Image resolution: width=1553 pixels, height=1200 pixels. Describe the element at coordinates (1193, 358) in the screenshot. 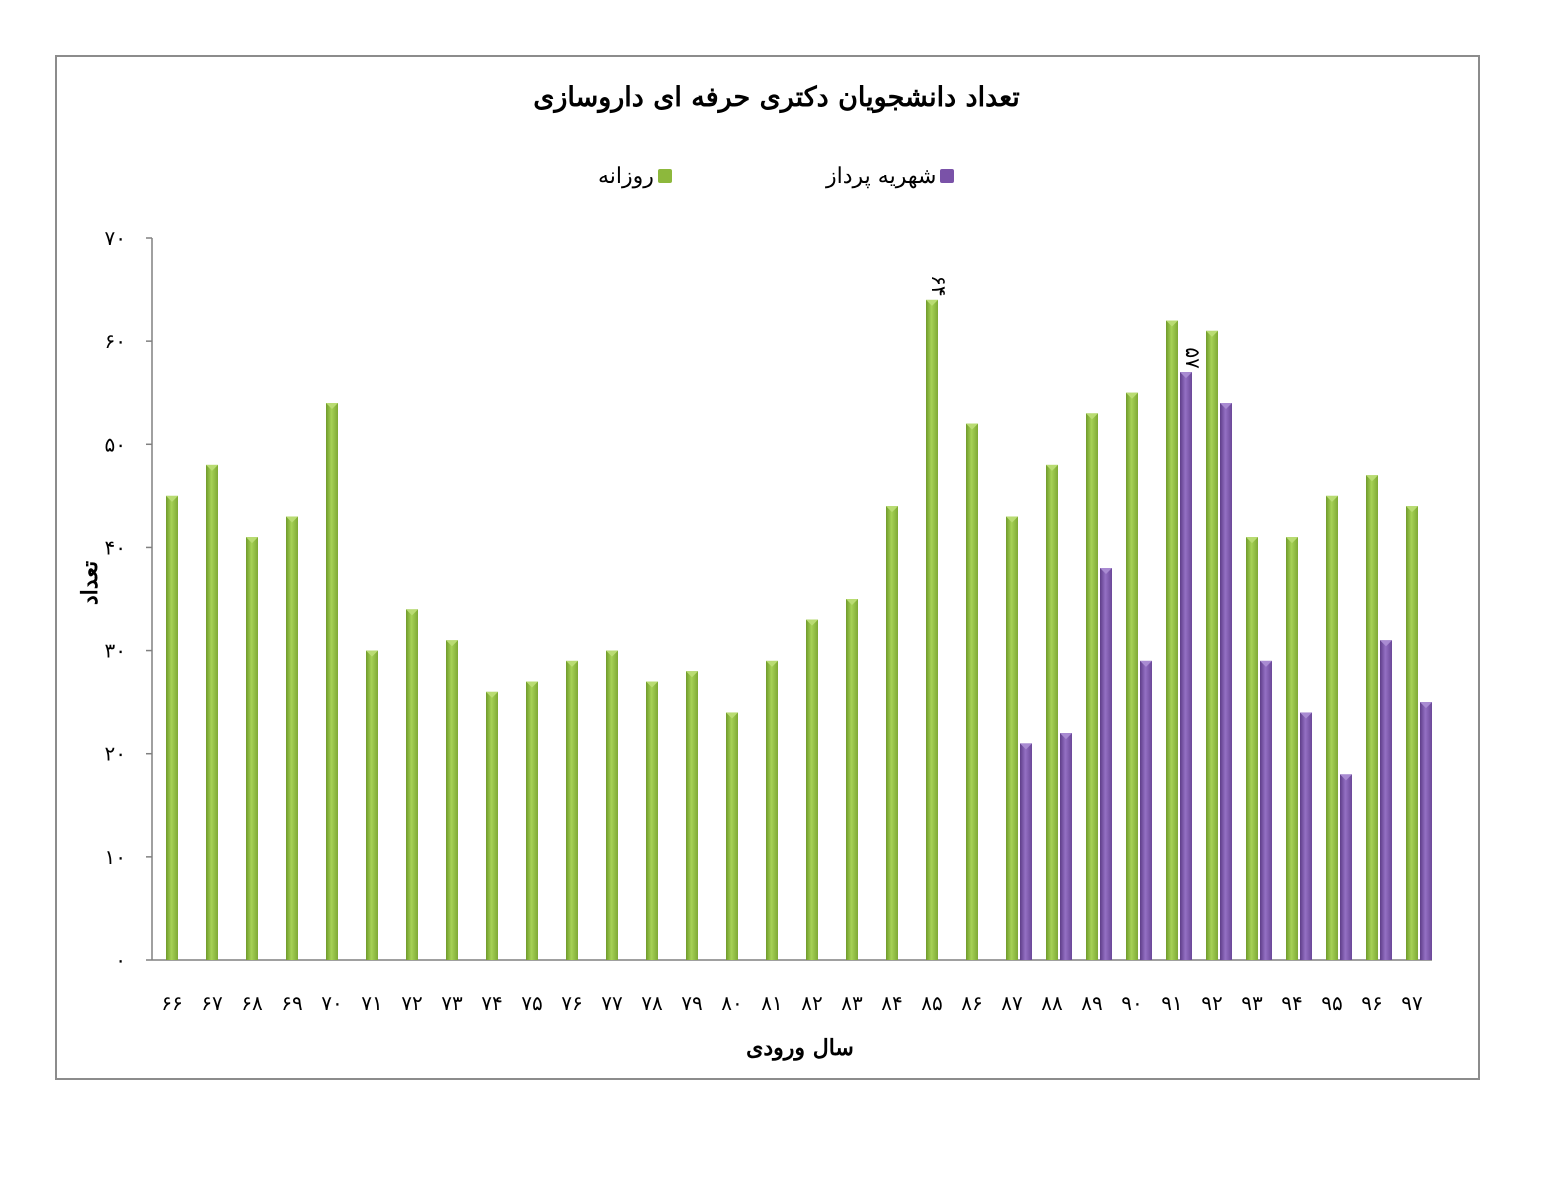

I see `data-label: ۵۷` at that location.